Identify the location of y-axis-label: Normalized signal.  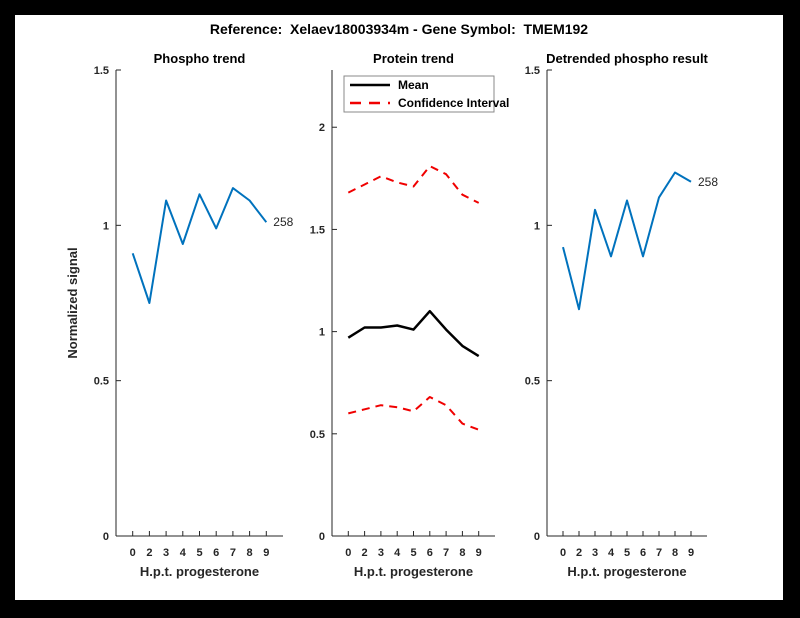
(72, 302).